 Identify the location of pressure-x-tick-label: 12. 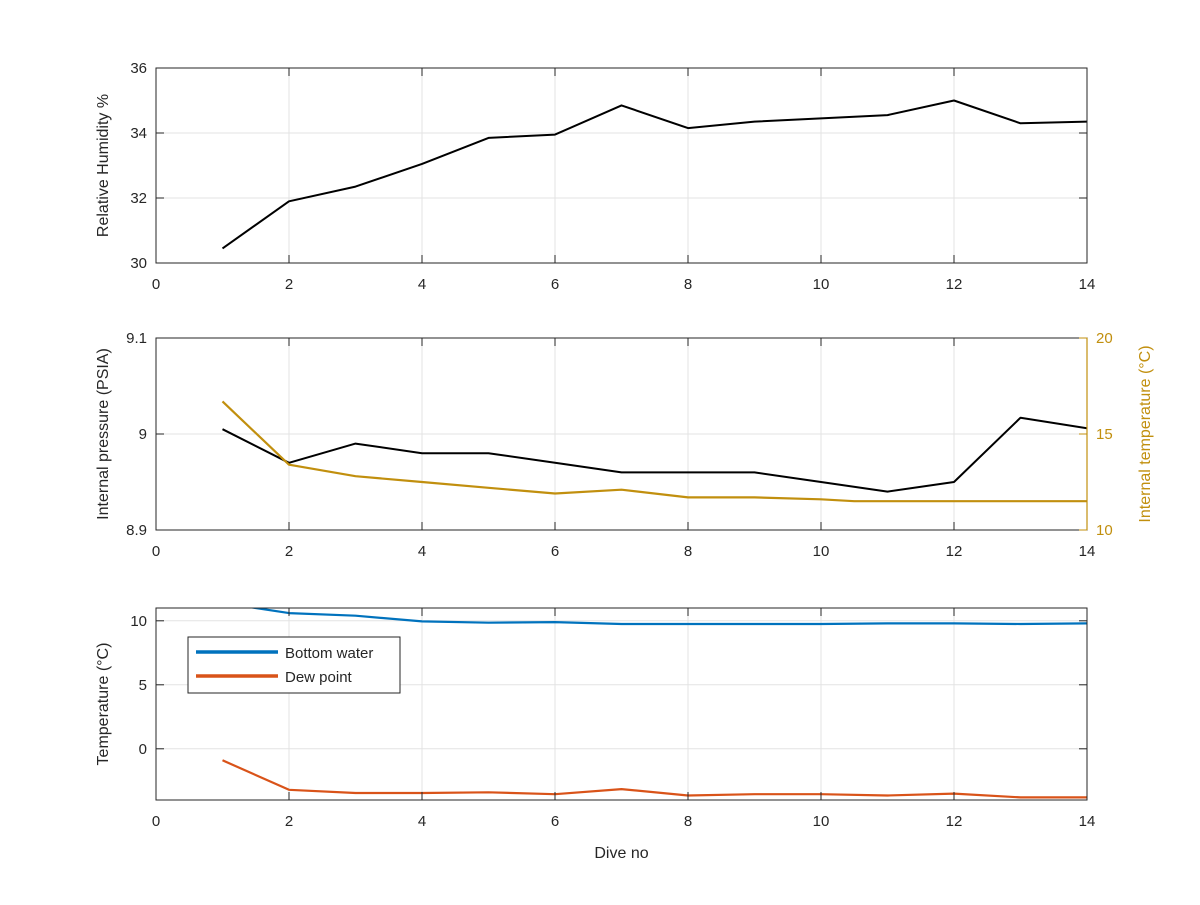
(954, 551).